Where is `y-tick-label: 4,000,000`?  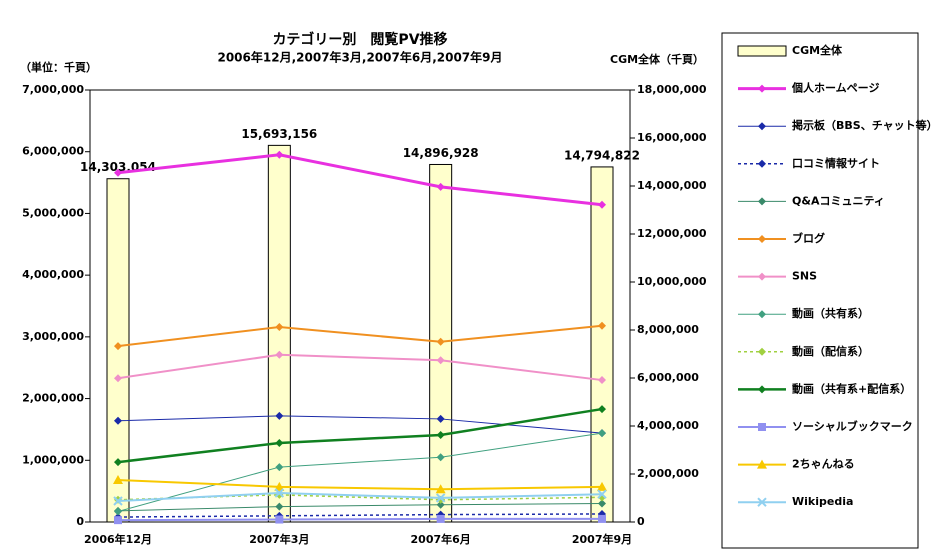 y-tick-label: 4,000,000 is located at coordinates (53, 274).